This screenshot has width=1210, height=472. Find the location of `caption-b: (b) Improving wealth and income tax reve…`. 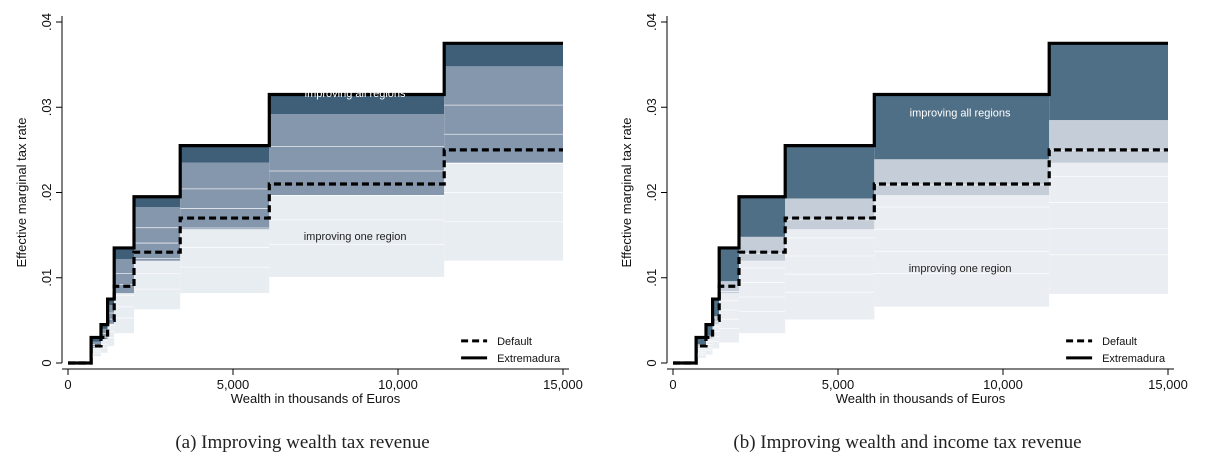

caption-b: (b) Improving wealth and income tax reve… is located at coordinates (907, 442).